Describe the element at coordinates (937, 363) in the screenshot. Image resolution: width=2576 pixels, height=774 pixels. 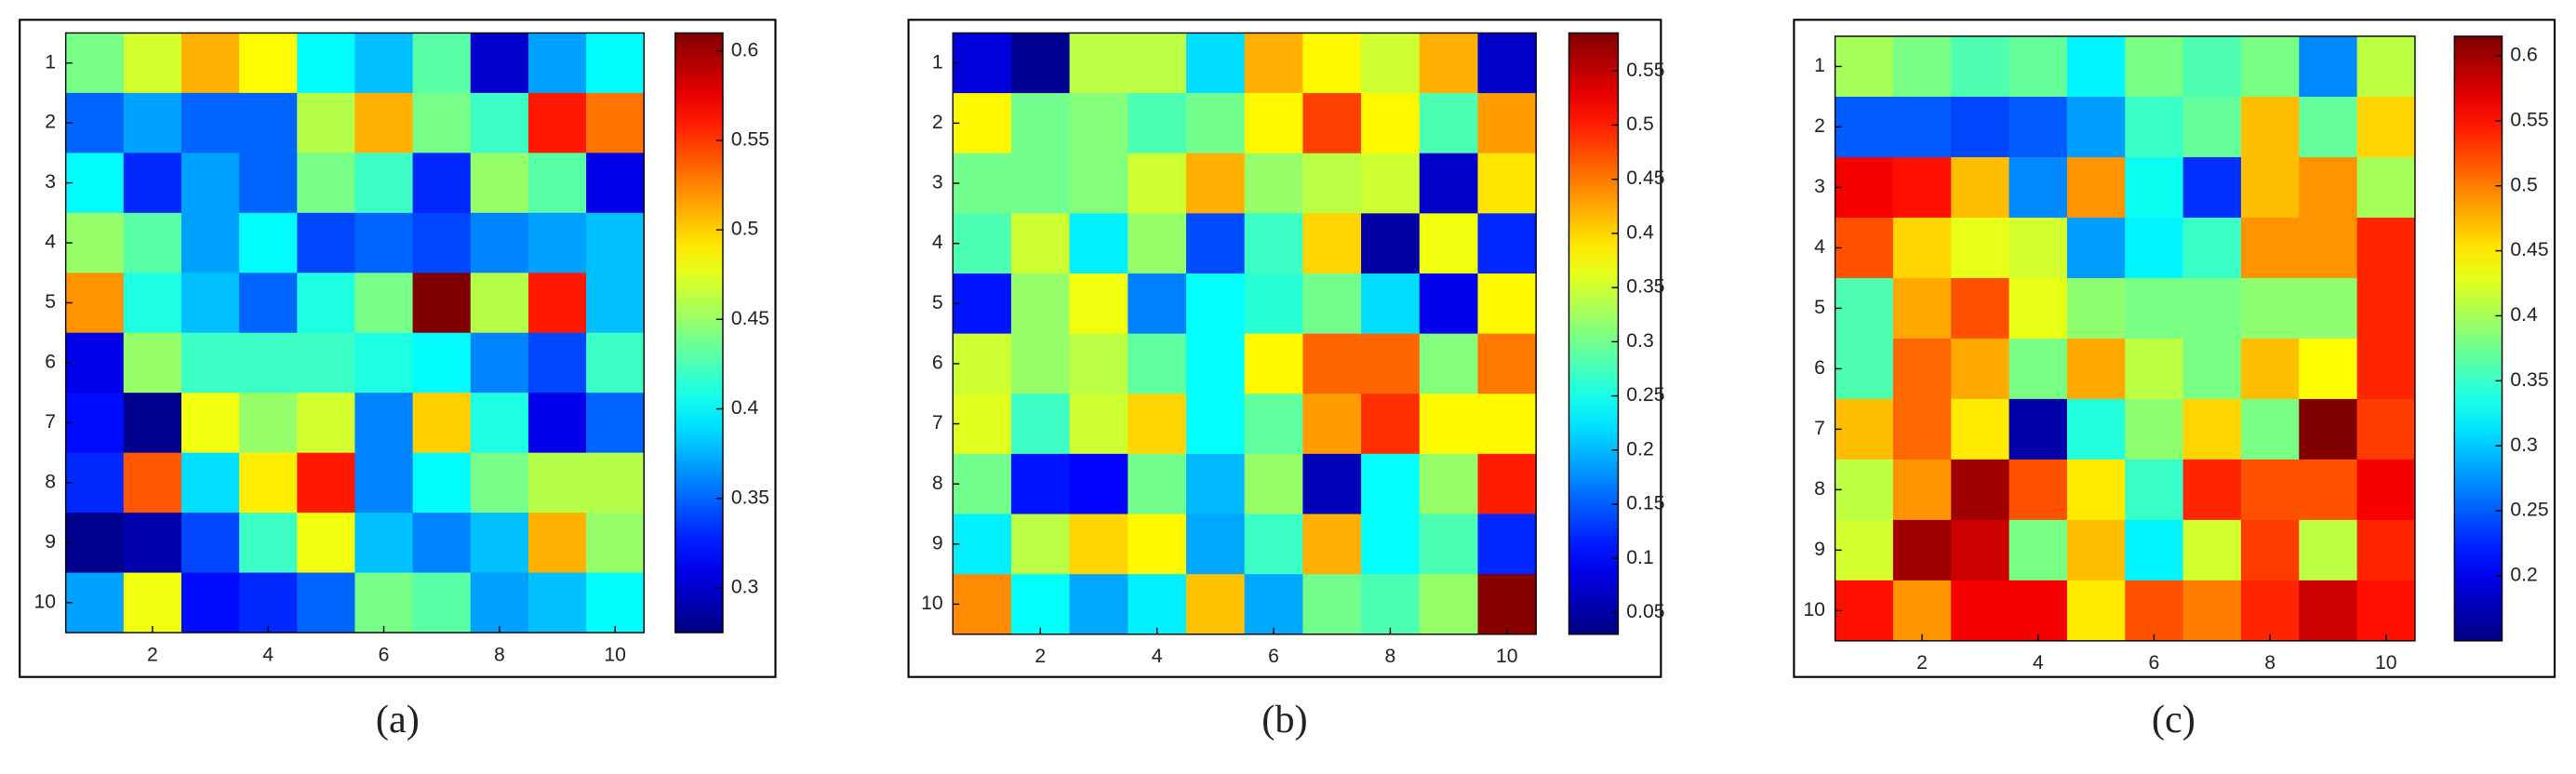
I see `y-tick-label: 6` at that location.